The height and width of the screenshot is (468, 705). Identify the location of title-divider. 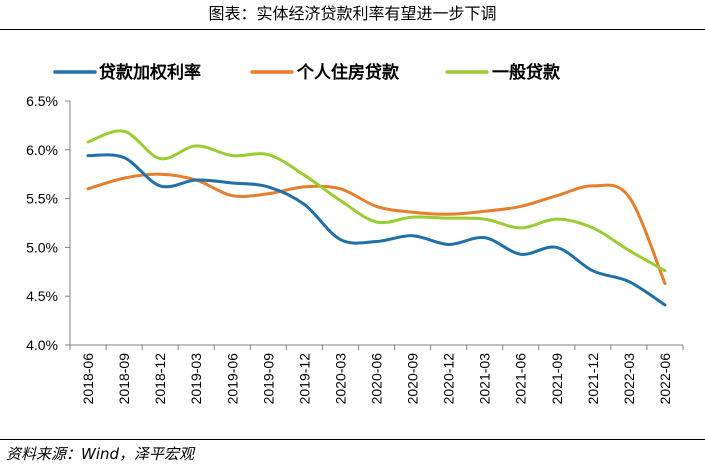
(352, 29).